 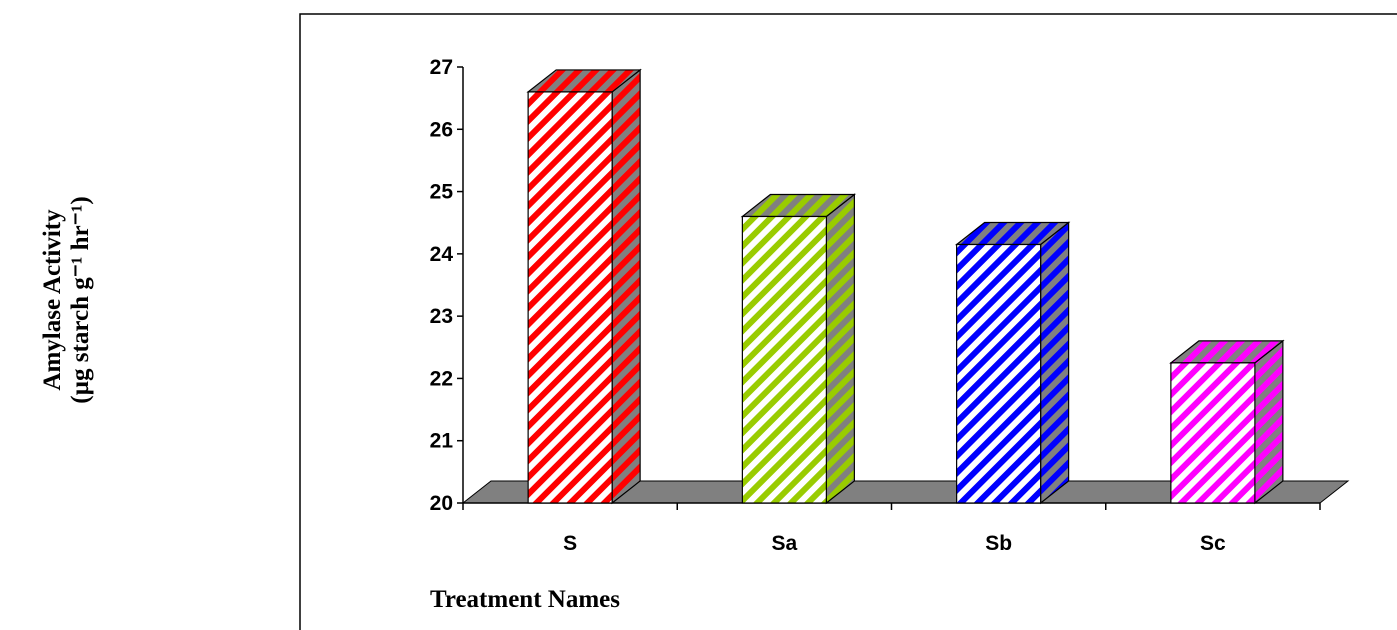 I want to click on y-tick-label: 20, so click(x=441, y=503).